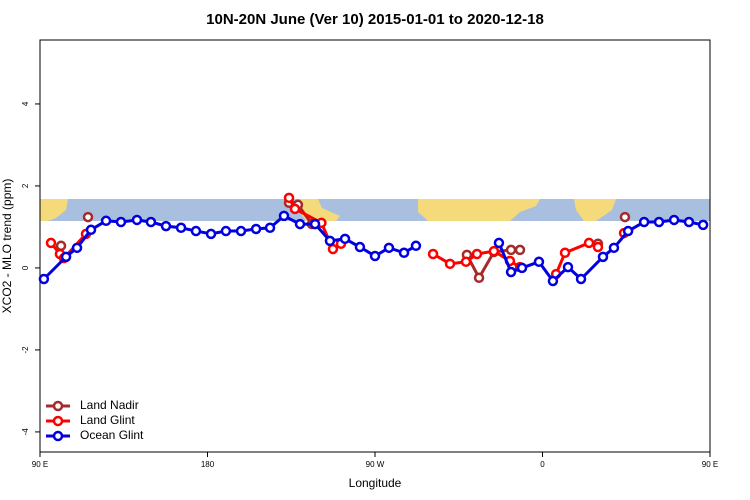 This screenshot has width=750, height=500. What do you see at coordinates (375, 464) in the screenshot?
I see `x-tick-label: 90 W` at bounding box center [375, 464].